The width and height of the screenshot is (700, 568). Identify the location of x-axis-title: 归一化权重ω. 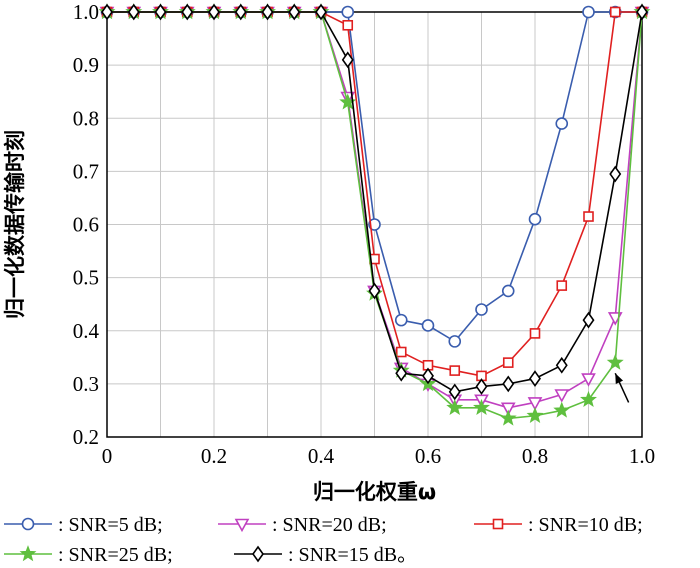
(374, 492).